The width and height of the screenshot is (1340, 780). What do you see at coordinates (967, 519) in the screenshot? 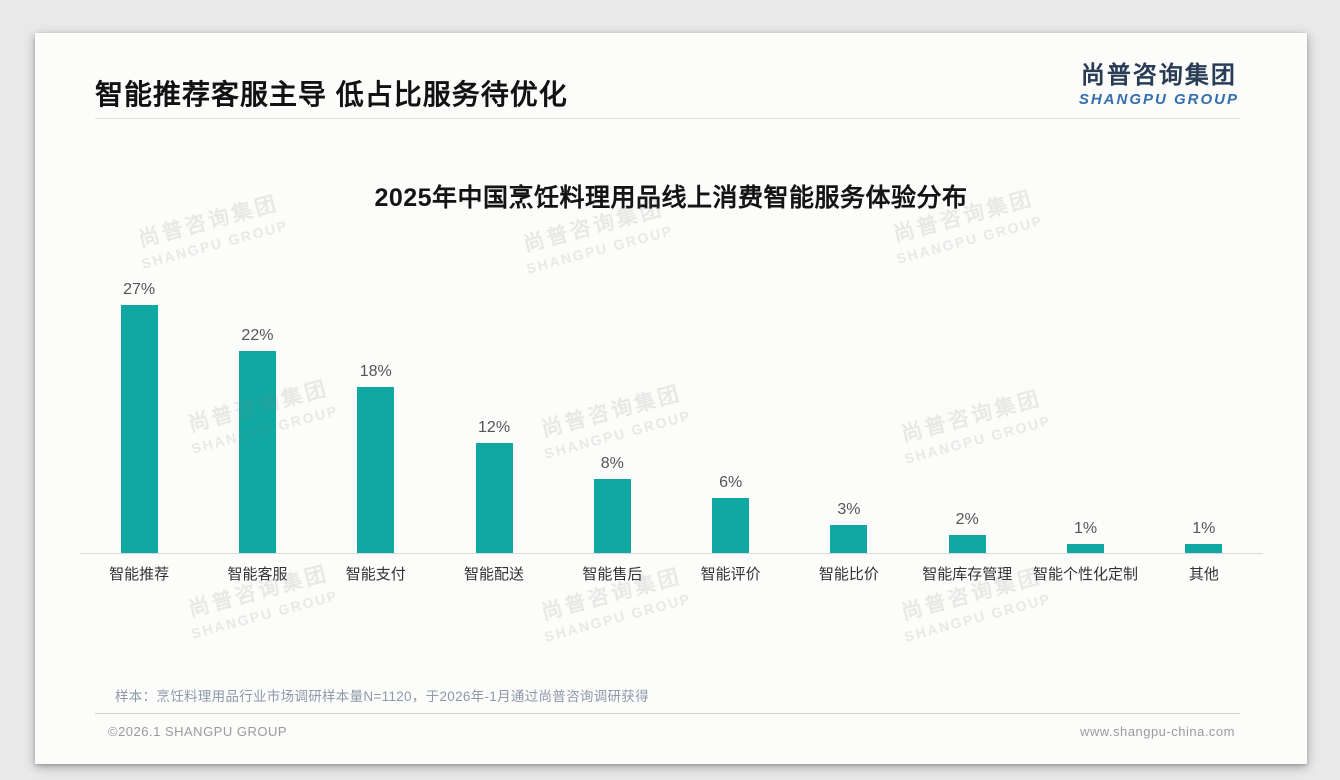
I see `bar-value-label: 2%` at bounding box center [967, 519].